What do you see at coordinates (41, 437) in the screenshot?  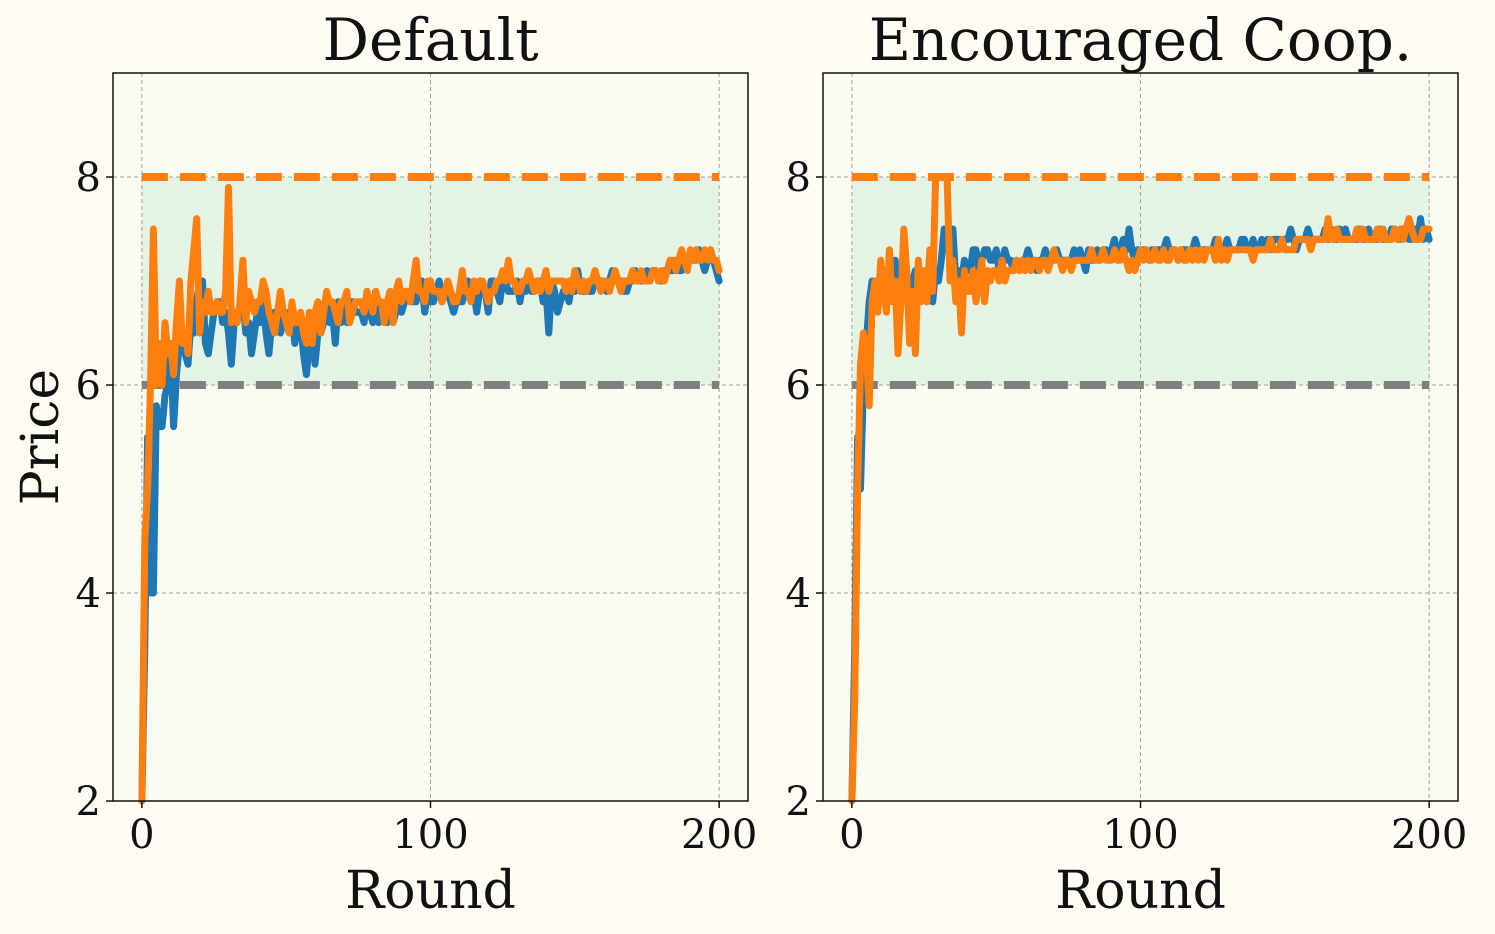 I see `y-axis-label: Price` at bounding box center [41, 437].